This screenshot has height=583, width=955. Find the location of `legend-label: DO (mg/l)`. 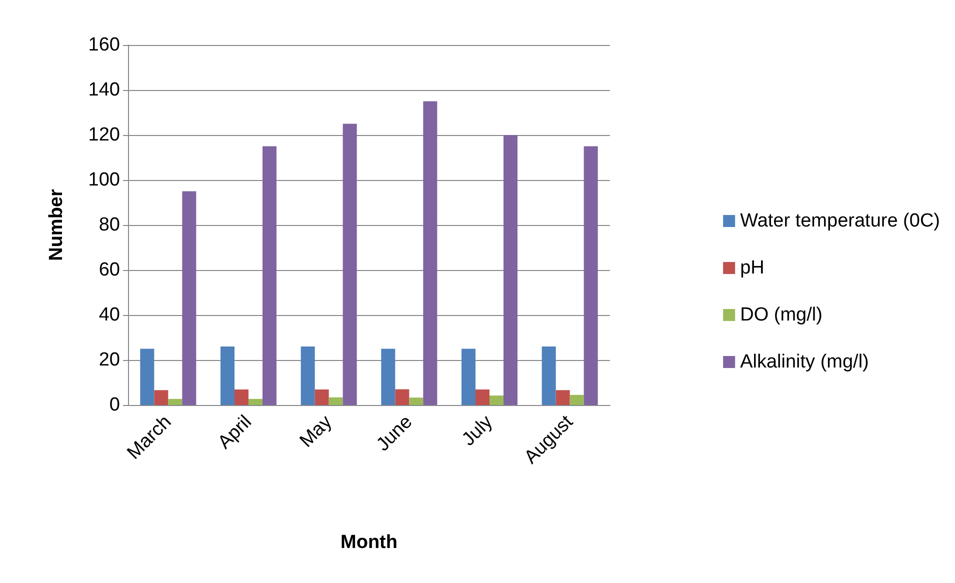

legend-label: DO (mg/l) is located at coordinates (781, 315).